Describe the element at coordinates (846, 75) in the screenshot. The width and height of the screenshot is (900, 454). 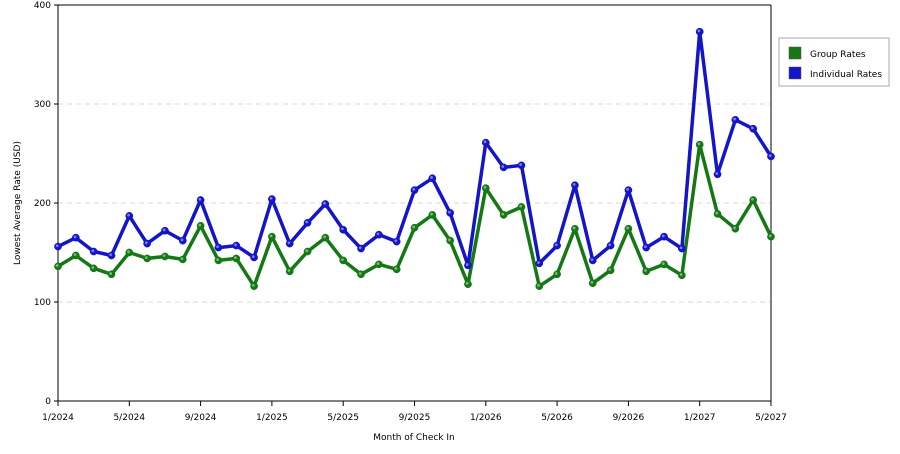
I see `legend-label: Individual Rates` at that location.